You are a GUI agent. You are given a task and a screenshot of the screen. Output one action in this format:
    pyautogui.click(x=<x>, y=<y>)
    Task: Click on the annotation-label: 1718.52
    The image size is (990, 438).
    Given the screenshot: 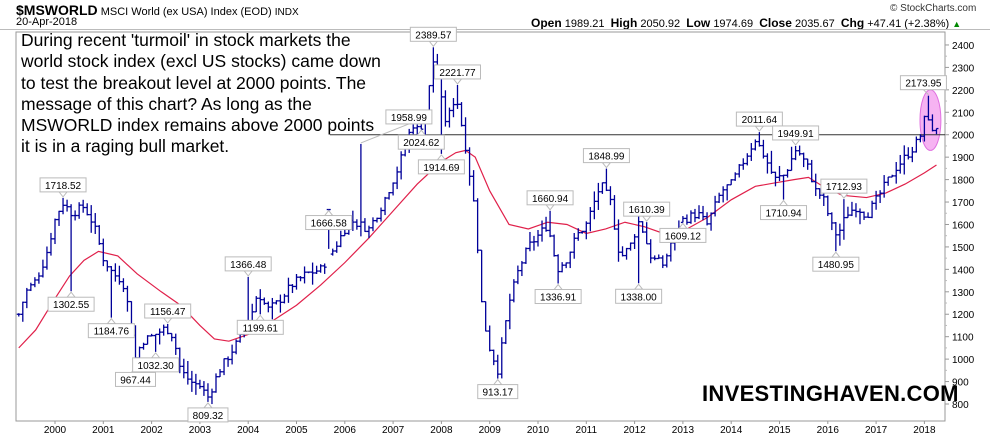 What is the action you would take?
    pyautogui.click(x=63, y=186)
    